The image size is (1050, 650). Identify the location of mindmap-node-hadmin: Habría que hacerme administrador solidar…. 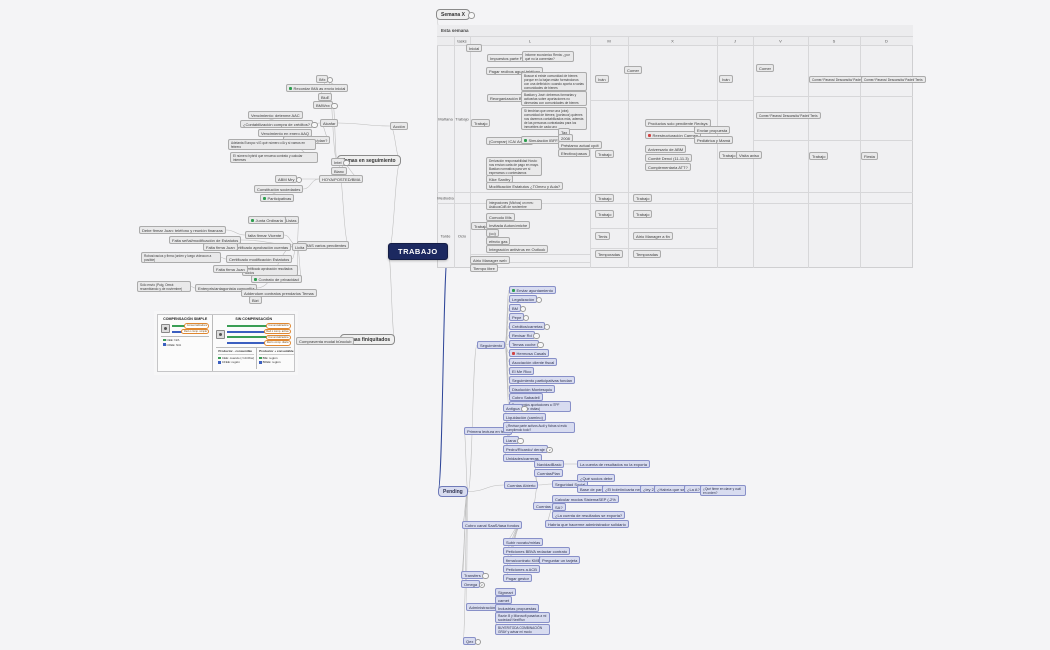
(587, 524).